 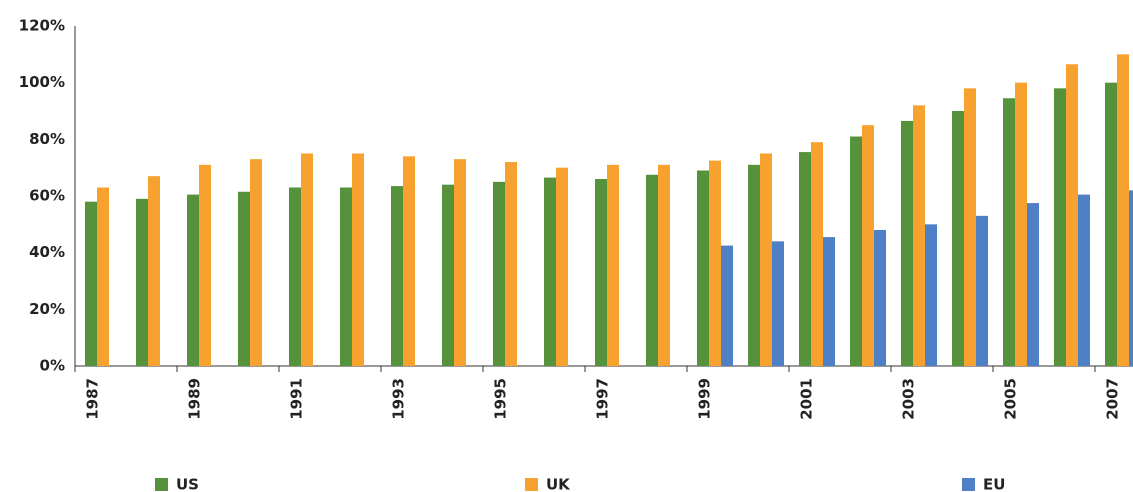 What do you see at coordinates (47, 196) in the screenshot?
I see `y-tick-label: 60%` at bounding box center [47, 196].